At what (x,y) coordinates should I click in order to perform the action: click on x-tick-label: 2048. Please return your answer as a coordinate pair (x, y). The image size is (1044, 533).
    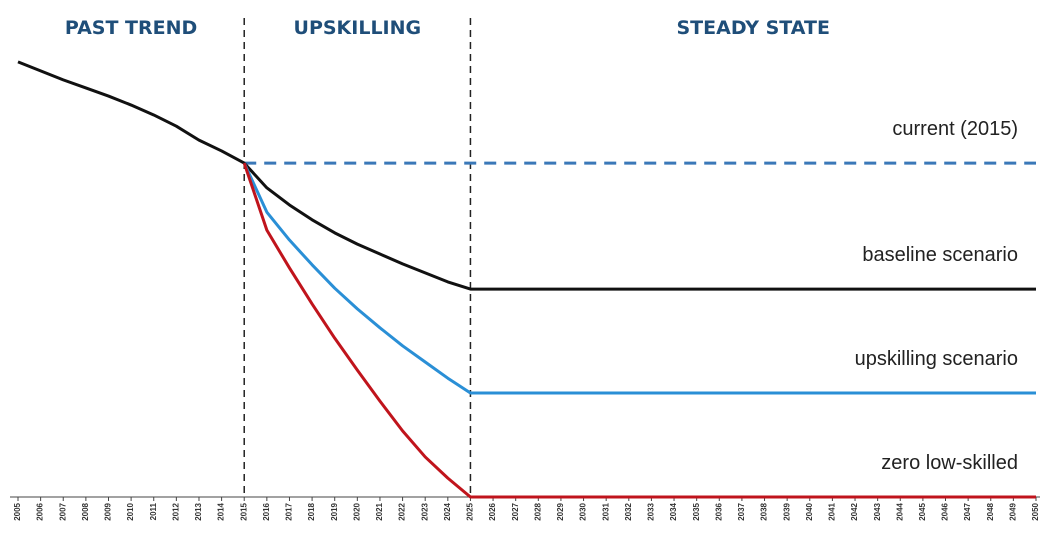
    Looking at the image, I should click on (990, 511).